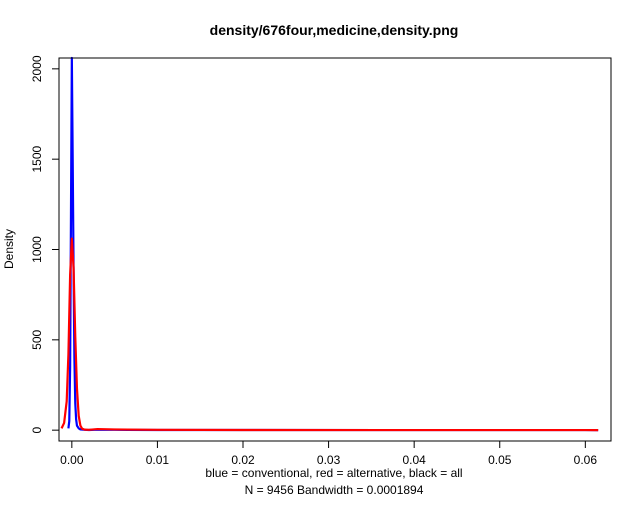  Describe the element at coordinates (586, 460) in the screenshot. I see `x-tick-label: 0.06` at that location.